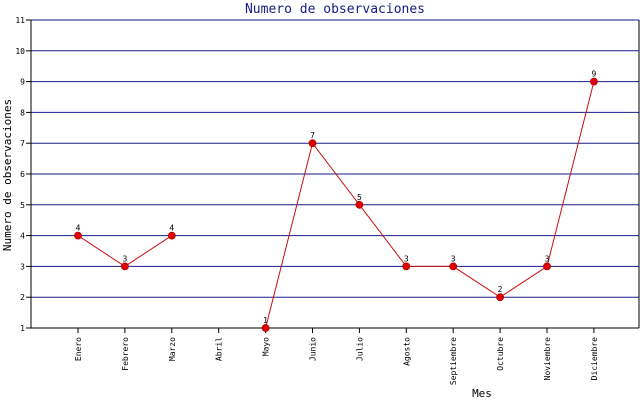 This screenshot has height=400, width=640. Describe the element at coordinates (312, 135) in the screenshot. I see `data-label: 7` at that location.